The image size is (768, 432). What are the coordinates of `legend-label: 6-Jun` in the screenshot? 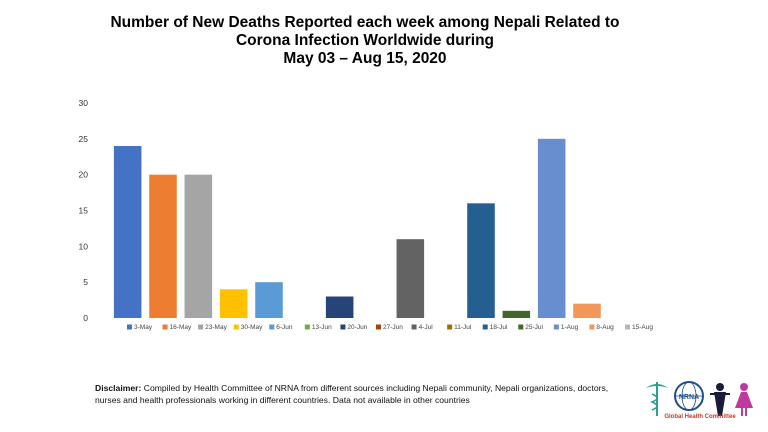 It's located at (284, 327).